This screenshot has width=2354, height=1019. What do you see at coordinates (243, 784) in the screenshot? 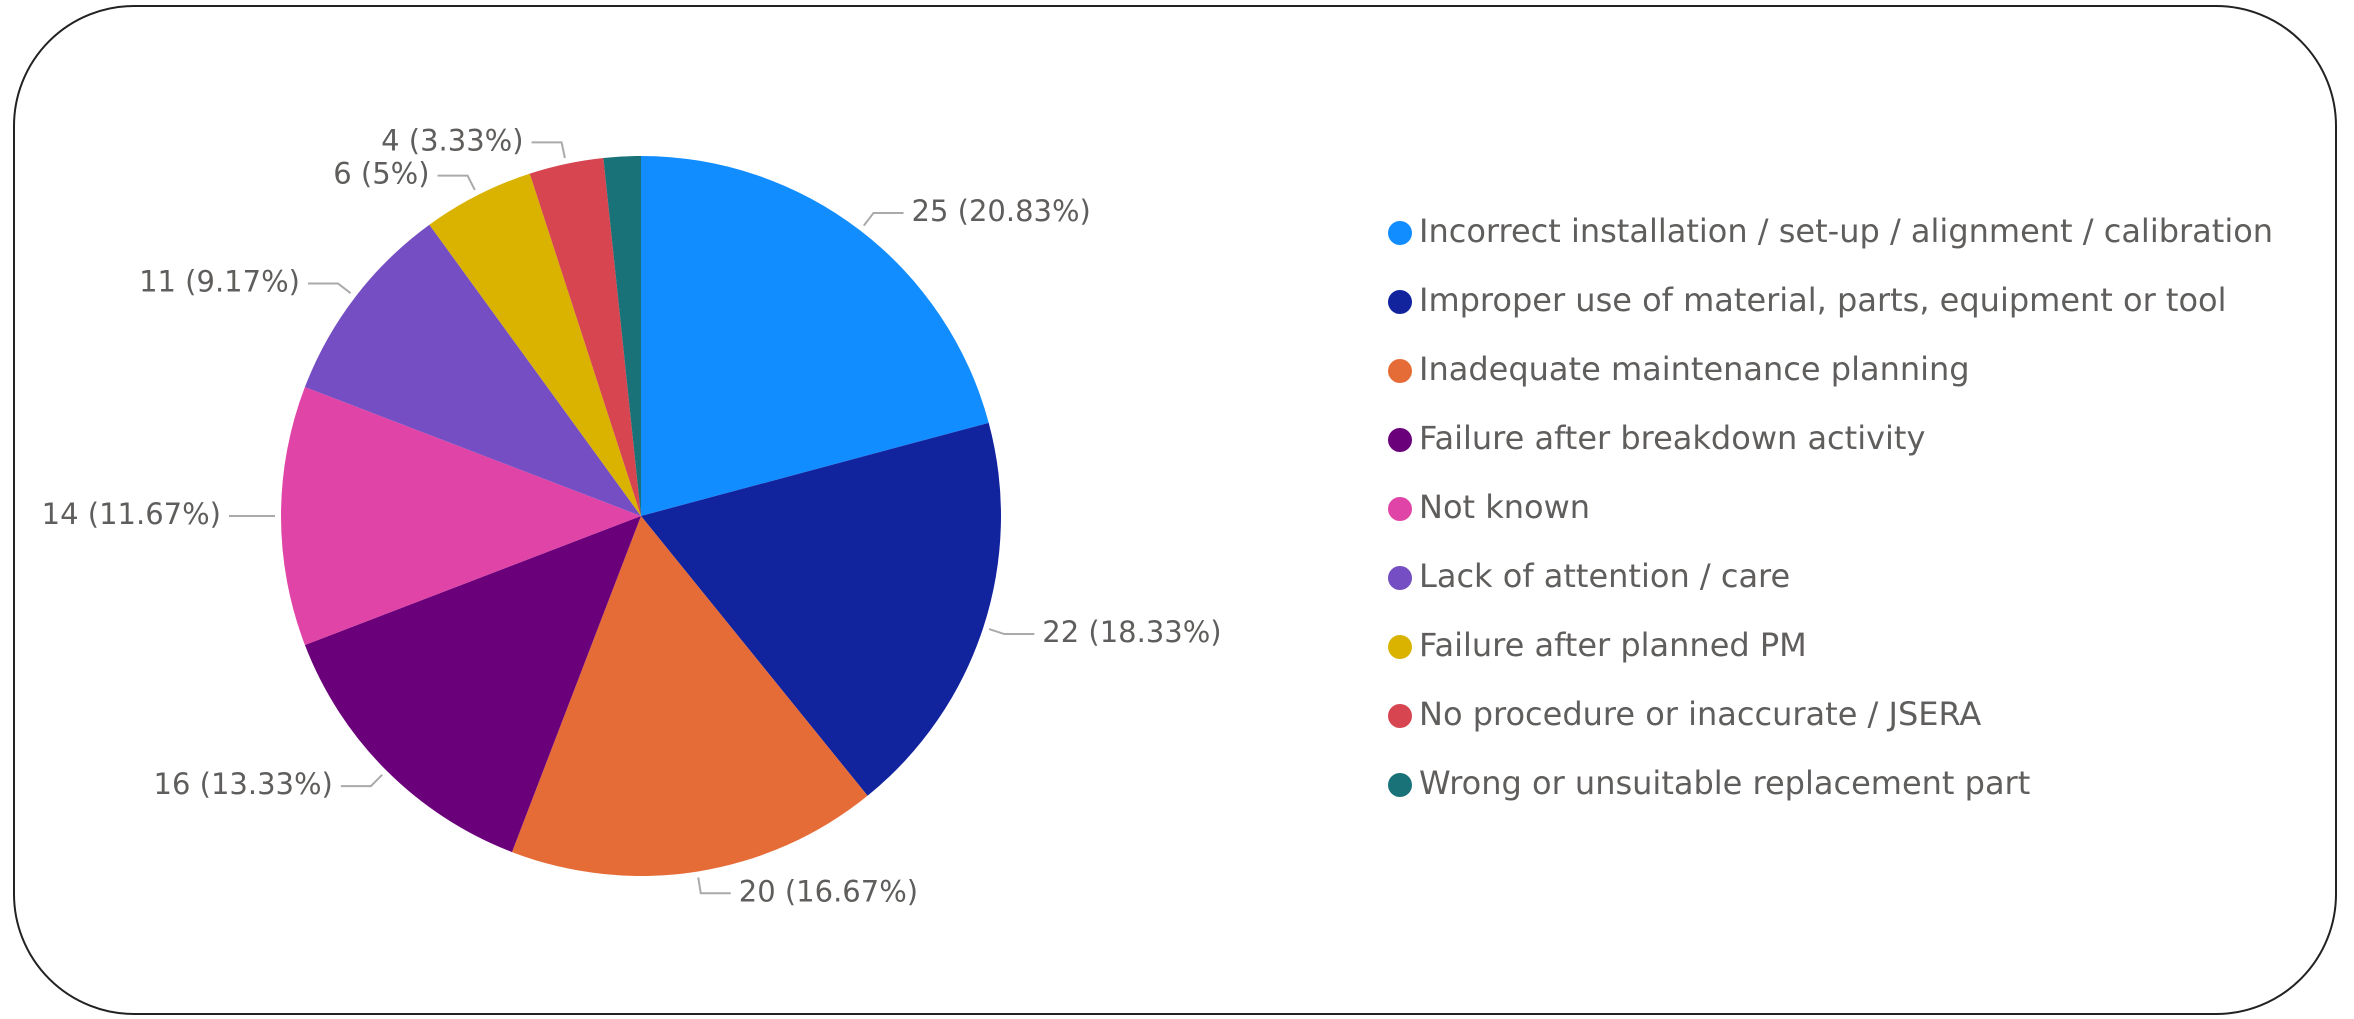
I see `data-label: 16 (13.33%)` at bounding box center [243, 784].